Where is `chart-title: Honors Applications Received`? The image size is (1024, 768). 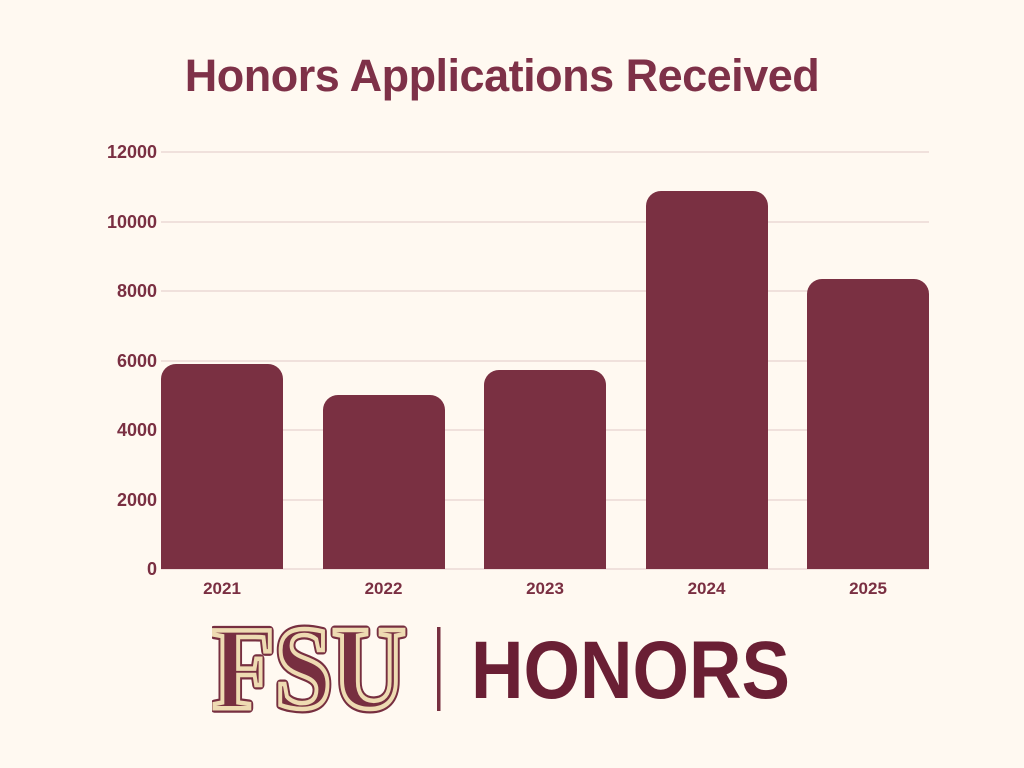
chart-title: Honors Applications Received is located at coordinates (502, 75).